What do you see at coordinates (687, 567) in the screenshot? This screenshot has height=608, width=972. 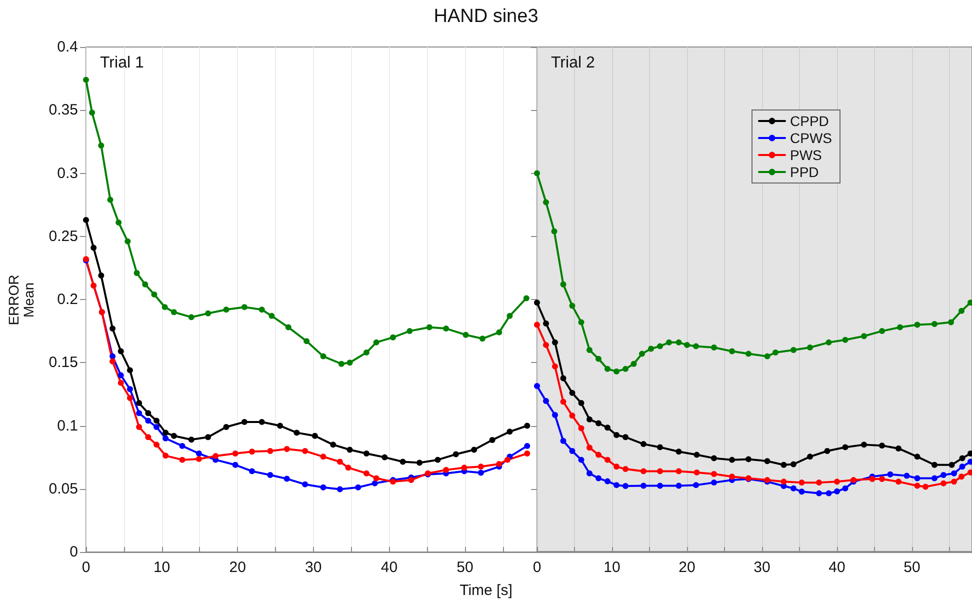 I see `x-tick-label: 20` at bounding box center [687, 567].